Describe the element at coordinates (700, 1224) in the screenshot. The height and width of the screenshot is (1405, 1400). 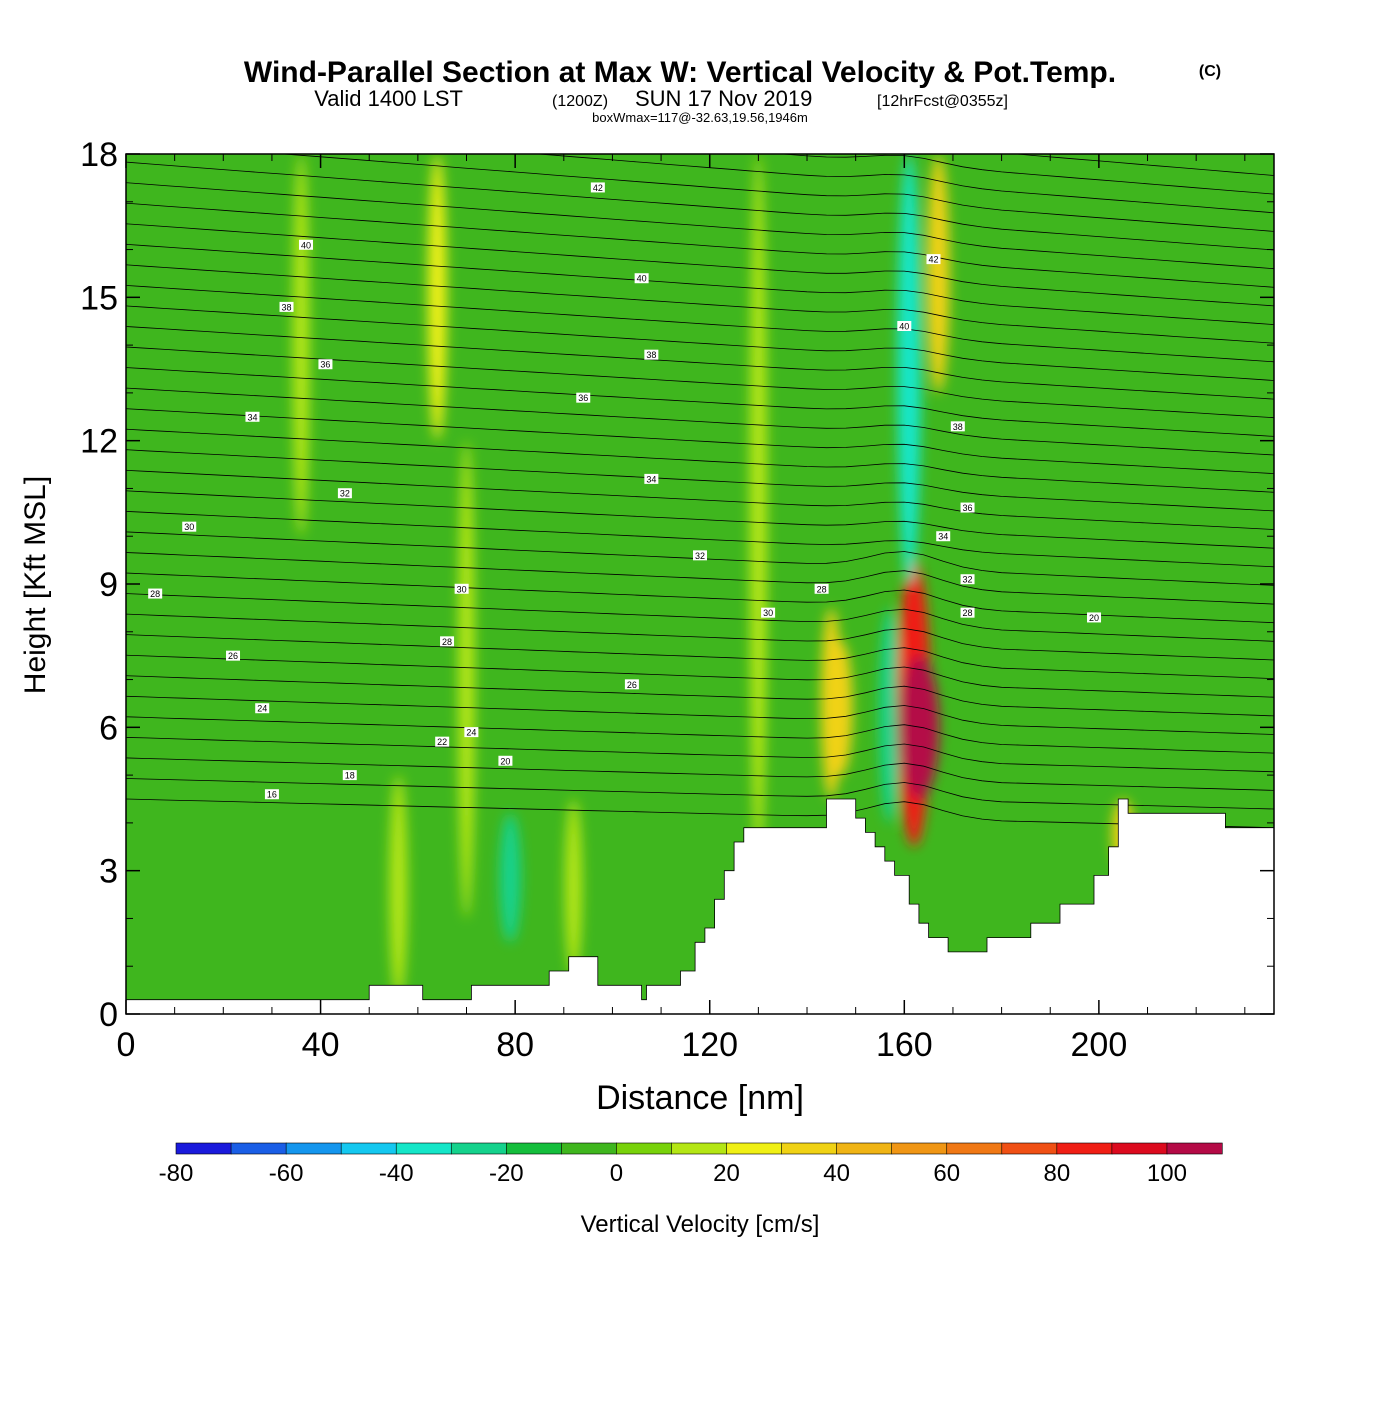
I see `colorbar-label: Vertical Velocity [cm/s]` at that location.